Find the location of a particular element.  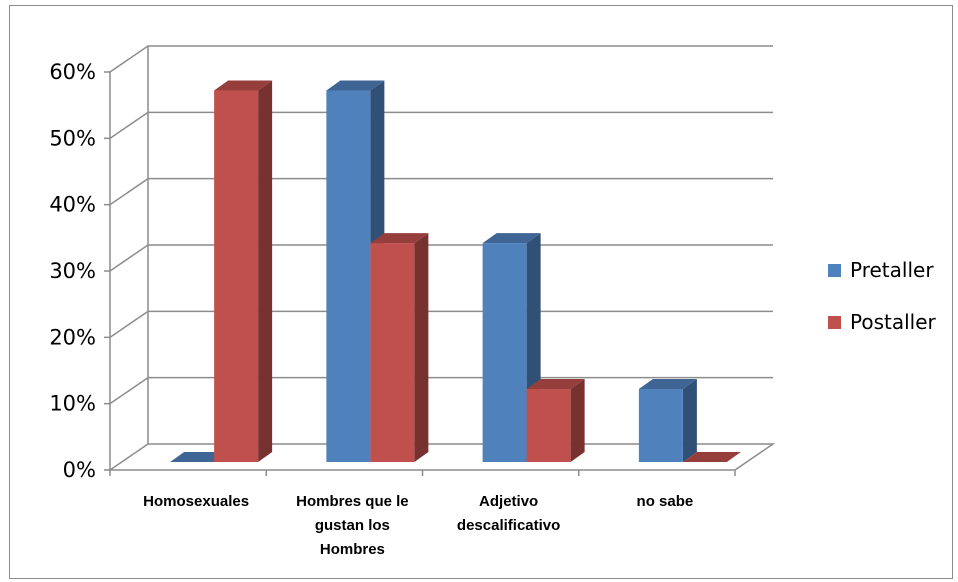

x-category-label: Hombres is located at coordinates (352, 549).